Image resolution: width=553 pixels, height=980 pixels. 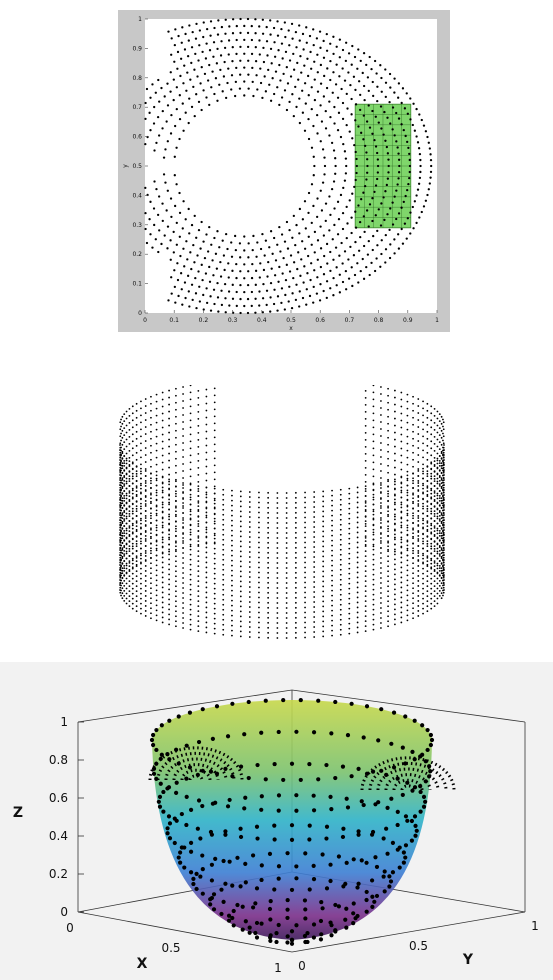 What do you see at coordinates (320, 320) in the screenshot?
I see `x-tick-label: 0.6` at bounding box center [320, 320].